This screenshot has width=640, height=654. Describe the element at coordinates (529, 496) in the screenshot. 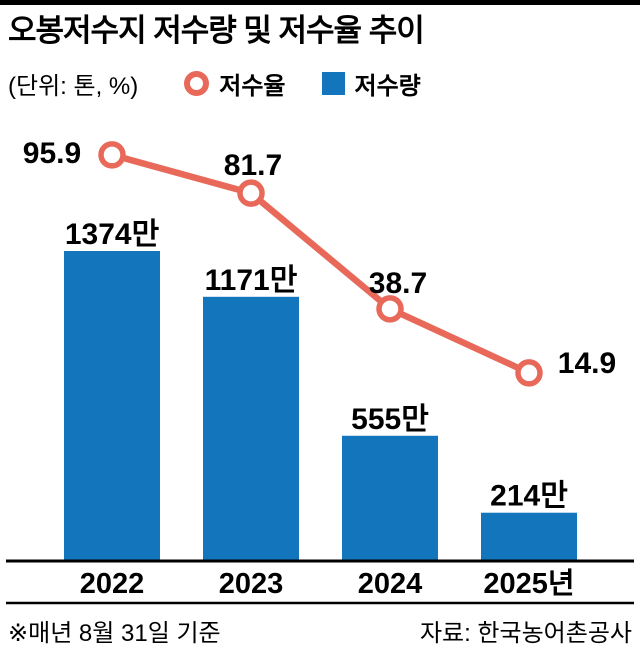

I see `bar-value-label: 214만` at that location.